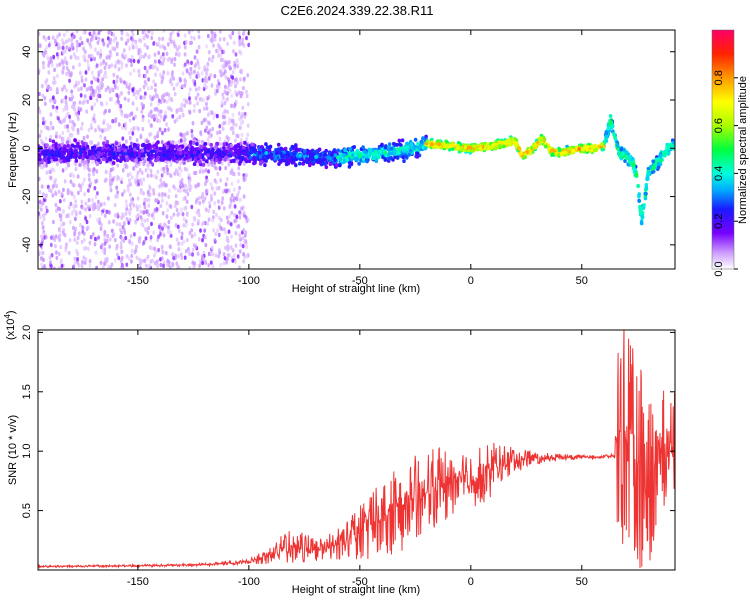 The height and width of the screenshot is (600, 750). Describe the element at coordinates (27, 391) in the screenshot. I see `y-tick-label: 1.5` at that location.